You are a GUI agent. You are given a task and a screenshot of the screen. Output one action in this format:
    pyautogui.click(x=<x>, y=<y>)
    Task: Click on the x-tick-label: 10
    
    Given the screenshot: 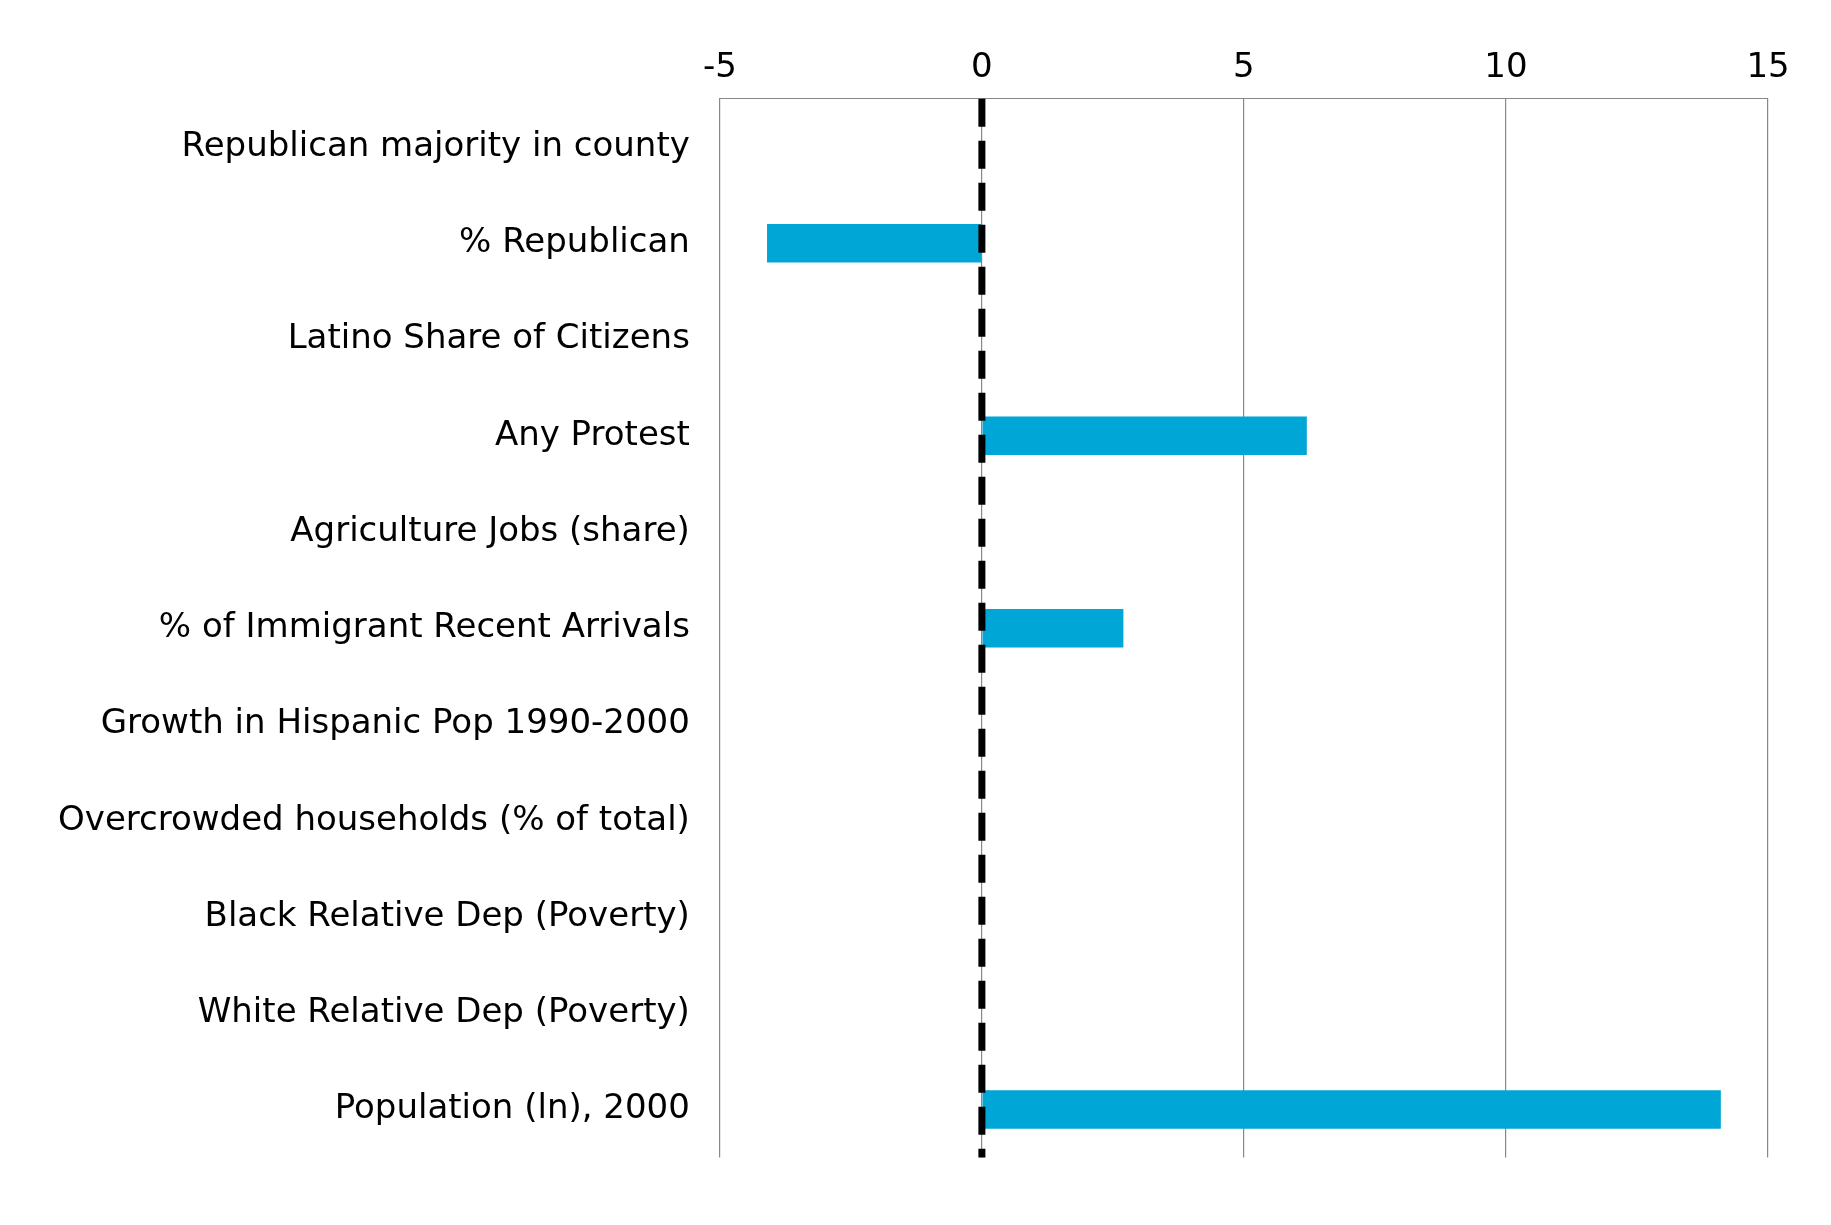 What is the action you would take?
    pyautogui.click(x=1506, y=65)
    